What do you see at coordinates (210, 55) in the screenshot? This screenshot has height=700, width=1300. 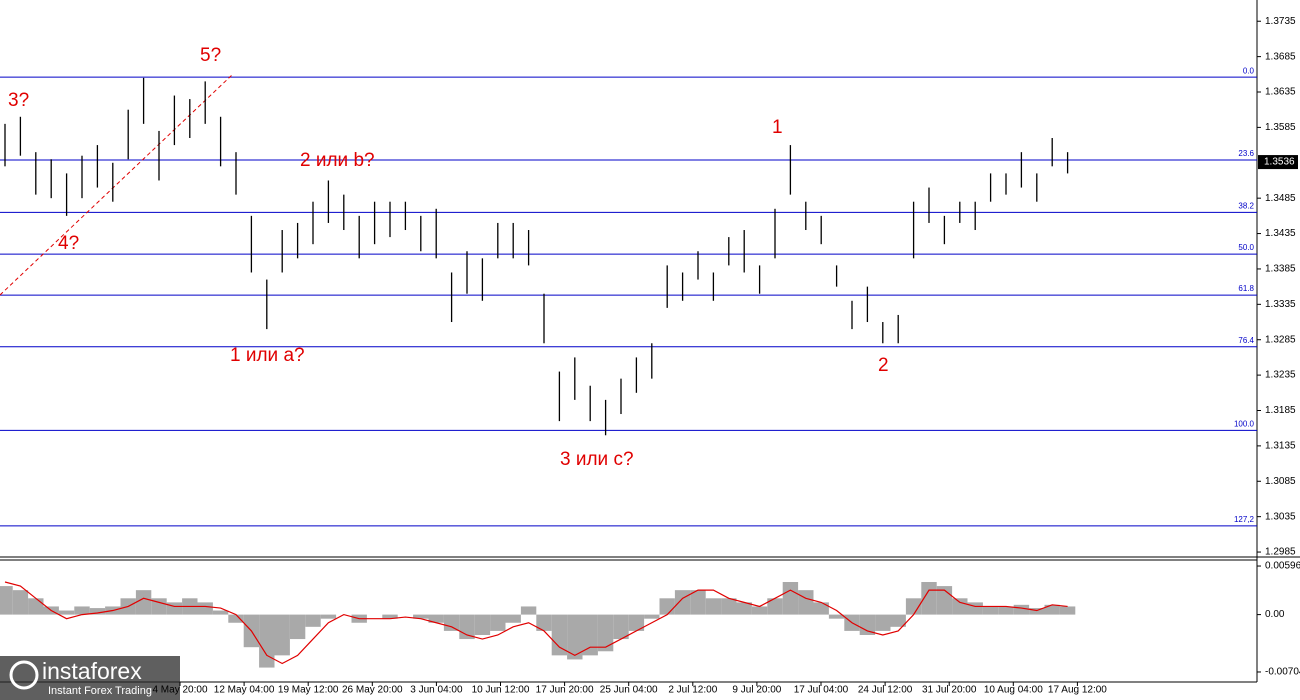 I see `wave-label: 5?` at bounding box center [210, 55].